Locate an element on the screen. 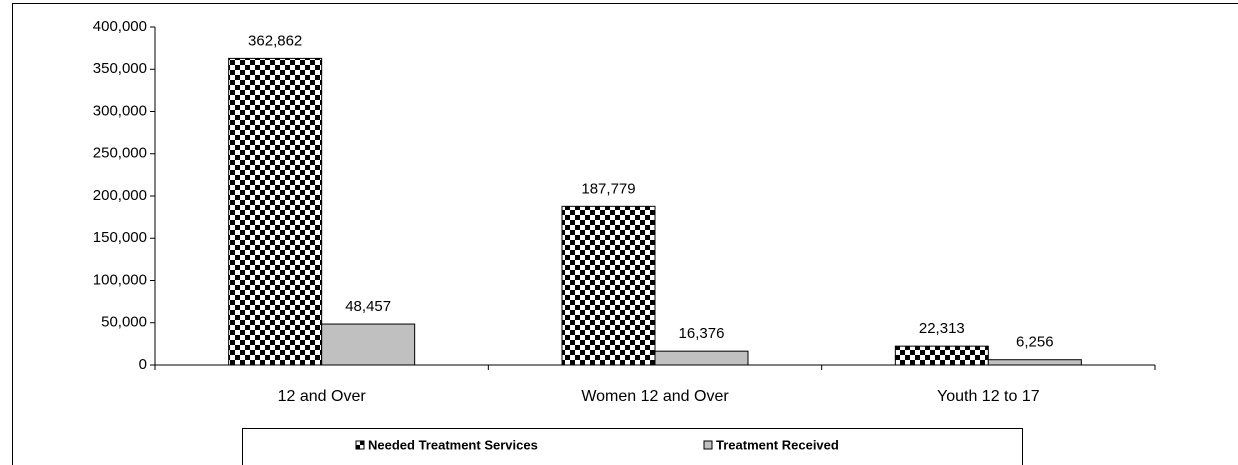 This screenshot has height=465, width=1238. y-tick-label: 350,000 is located at coordinates (120, 68).